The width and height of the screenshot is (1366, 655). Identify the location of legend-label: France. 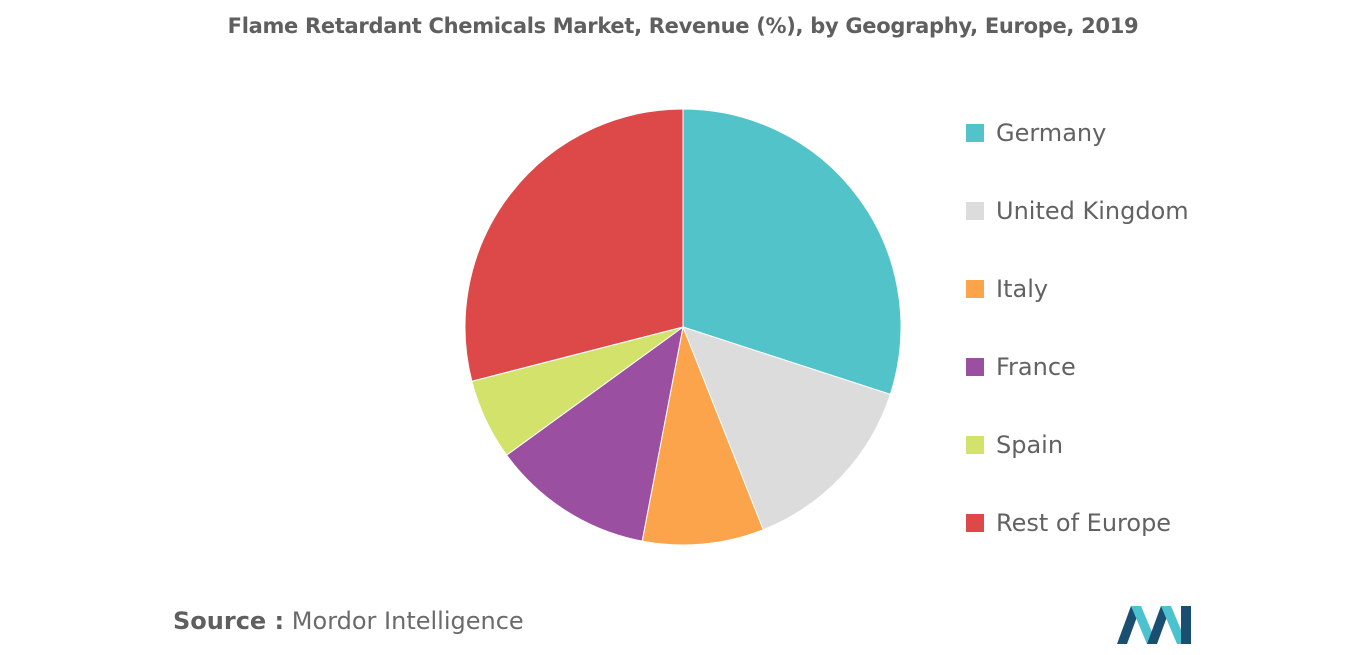
(1036, 367).